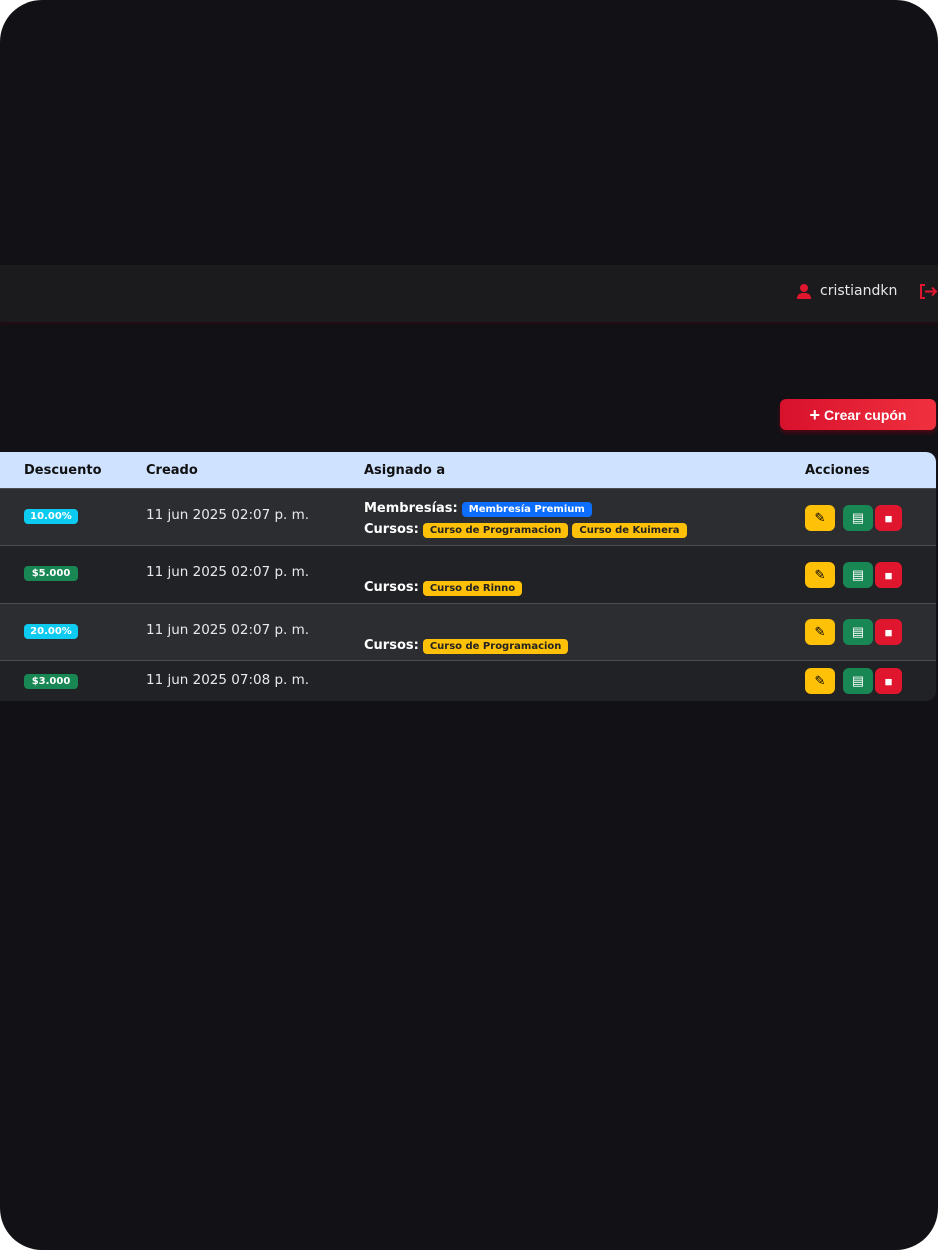 Image resolution: width=938 pixels, height=1250 pixels. Describe the element at coordinates (859, 291) in the screenshot. I see `username: cristiandkn` at that location.